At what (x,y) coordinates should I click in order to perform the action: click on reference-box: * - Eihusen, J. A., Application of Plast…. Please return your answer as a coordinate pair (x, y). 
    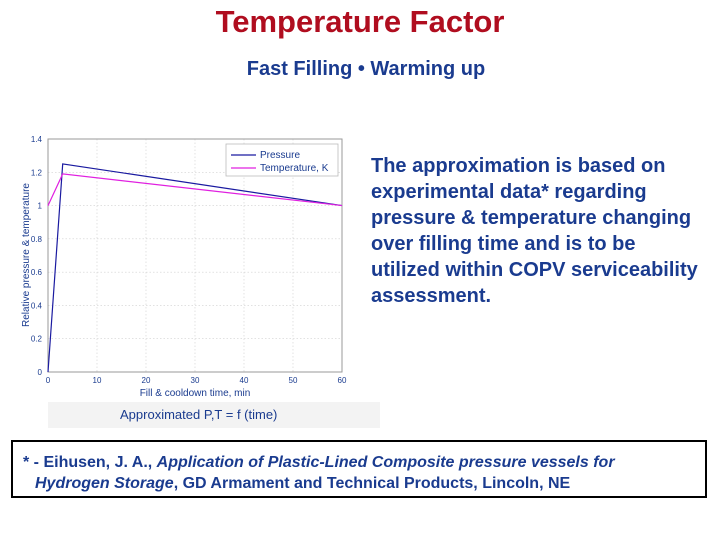
    Looking at the image, I should click on (359, 469).